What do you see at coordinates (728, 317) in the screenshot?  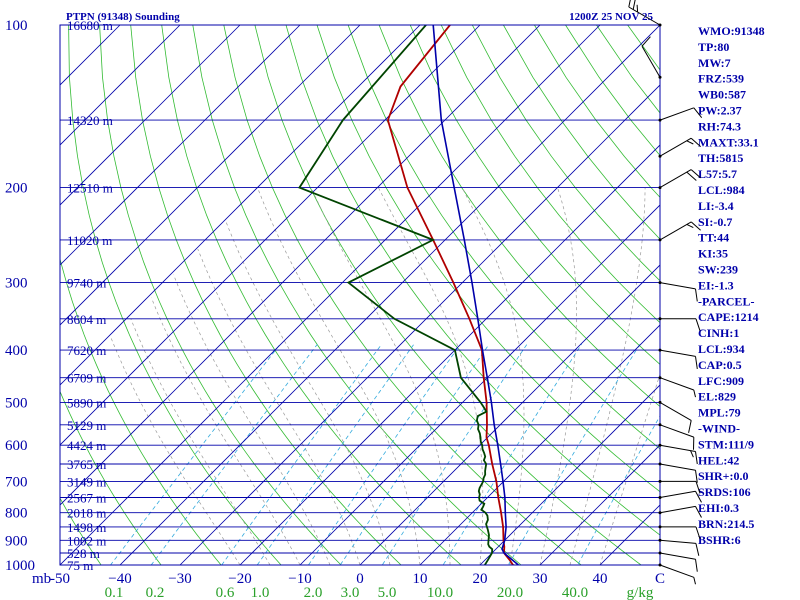 I see `sounding-index: CAPE:1214` at bounding box center [728, 317].